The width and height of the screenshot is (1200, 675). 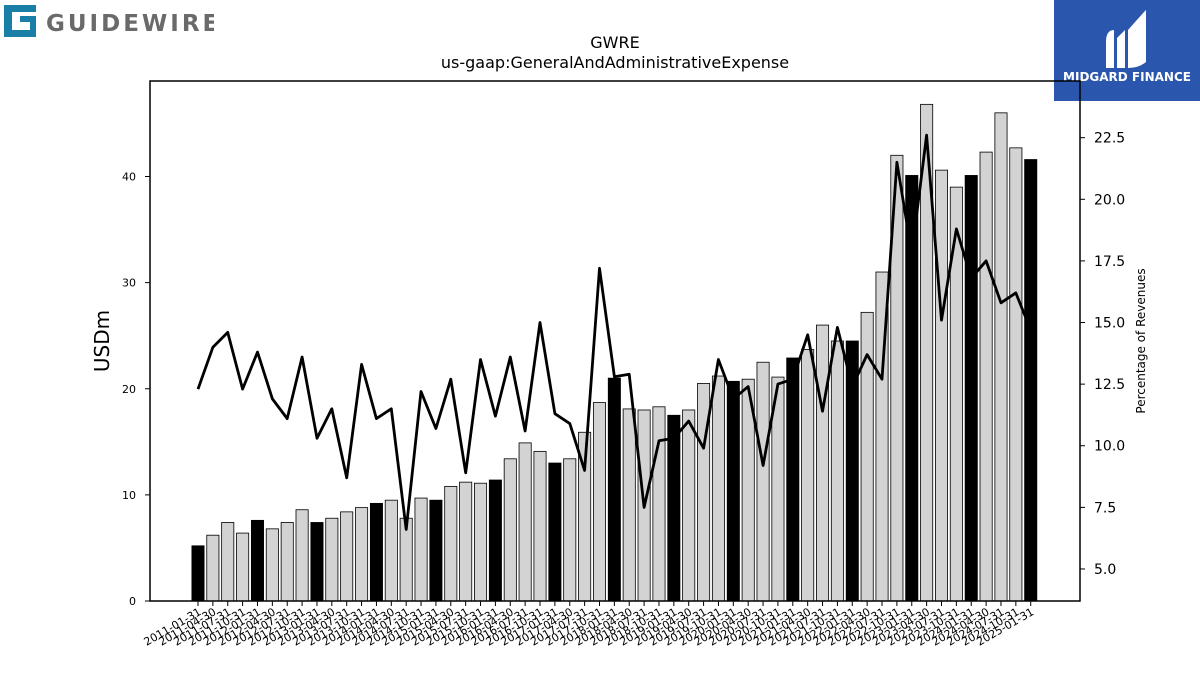 What do you see at coordinates (1109, 262) in the screenshot?
I see `y2-tick-label: 17.5` at bounding box center [1109, 262].